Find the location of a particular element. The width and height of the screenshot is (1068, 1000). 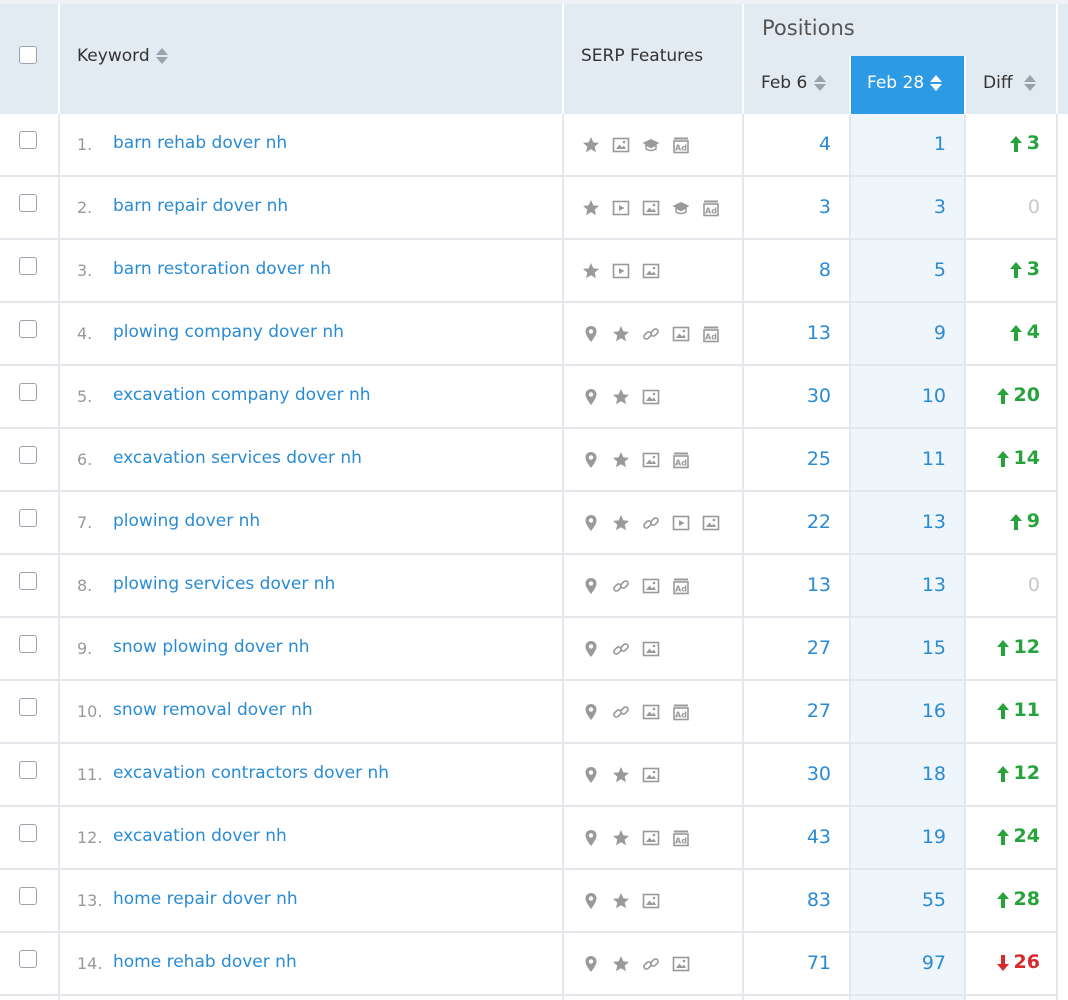

position-feb28: 5 is located at coordinates (939, 270).